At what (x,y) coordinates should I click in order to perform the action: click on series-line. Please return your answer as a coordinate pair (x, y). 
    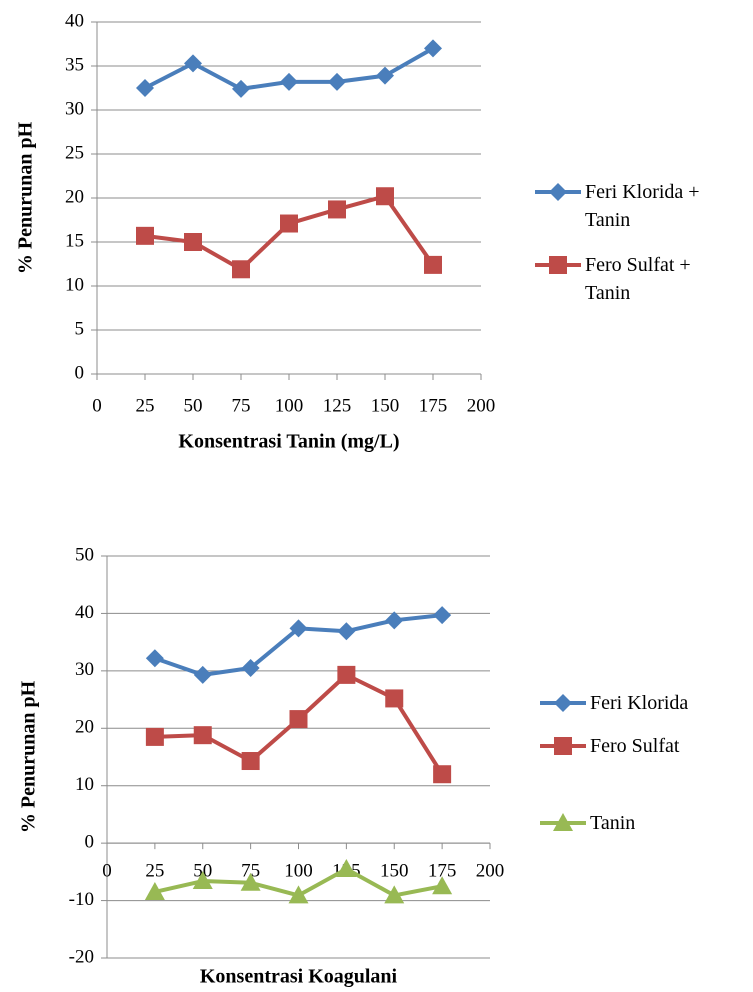
    Looking at the image, I should click on (289, 233).